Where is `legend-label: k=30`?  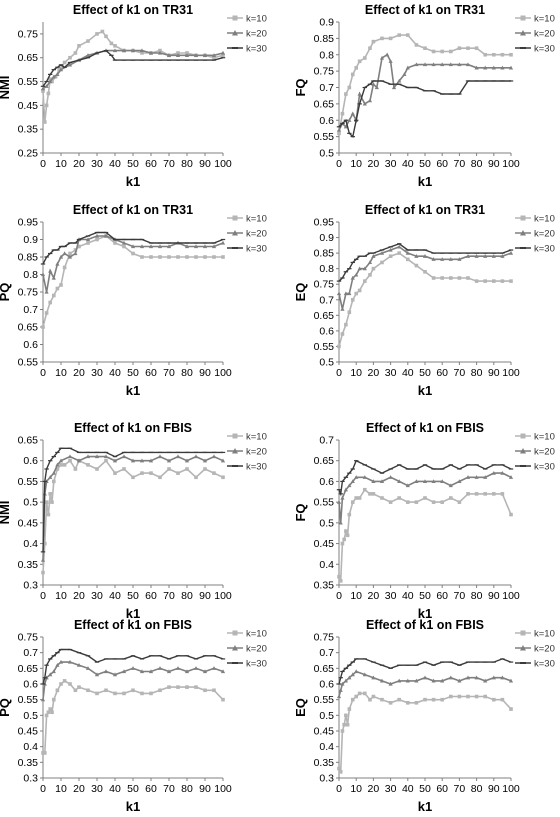 legend-label: k=30 is located at coordinates (256, 249).